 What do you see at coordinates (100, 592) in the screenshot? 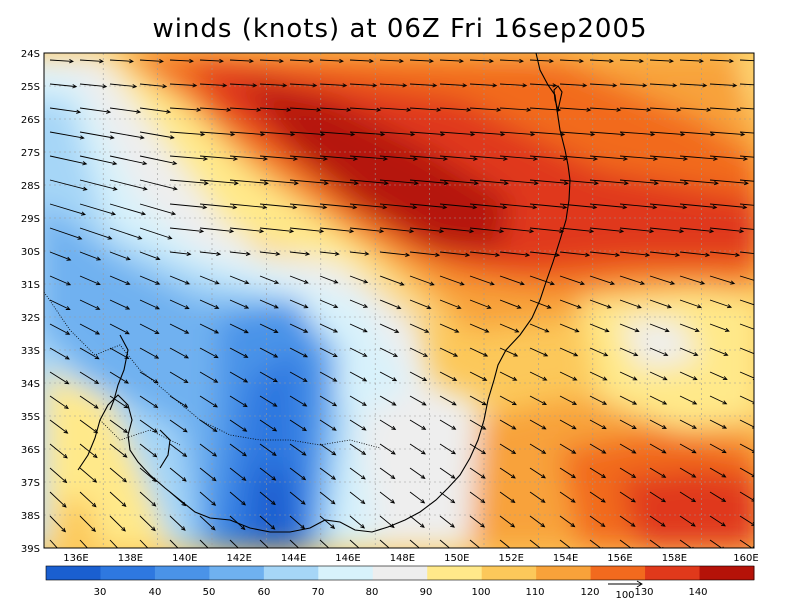
I see `colorbar-label: 30` at bounding box center [100, 592].